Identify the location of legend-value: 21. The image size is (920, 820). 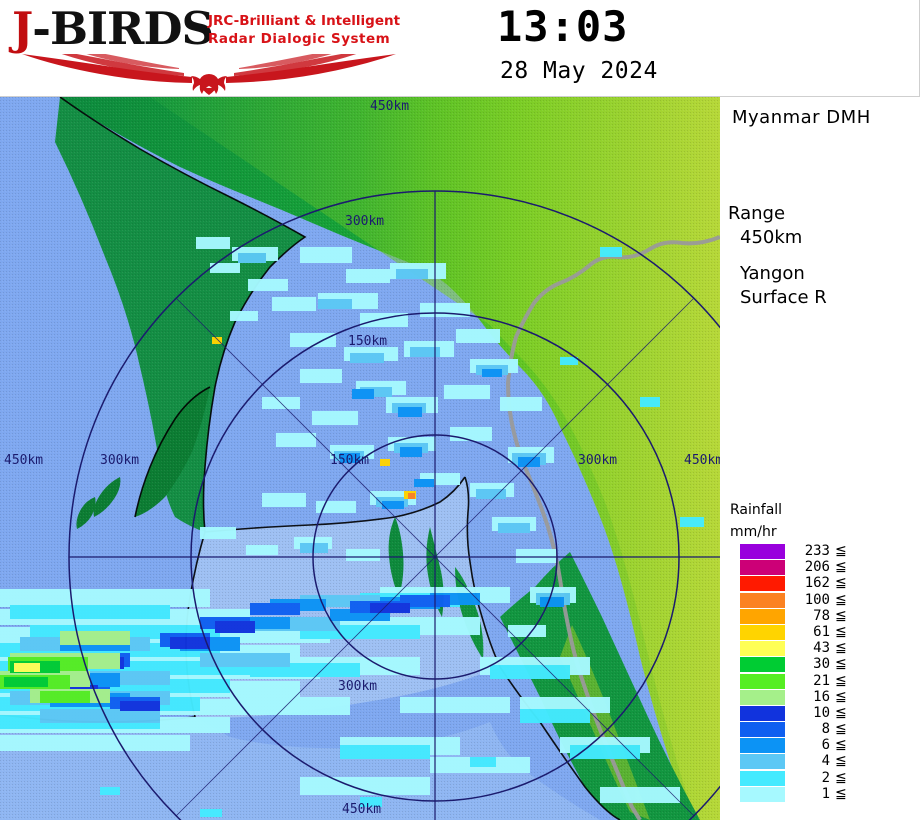
(821, 680).